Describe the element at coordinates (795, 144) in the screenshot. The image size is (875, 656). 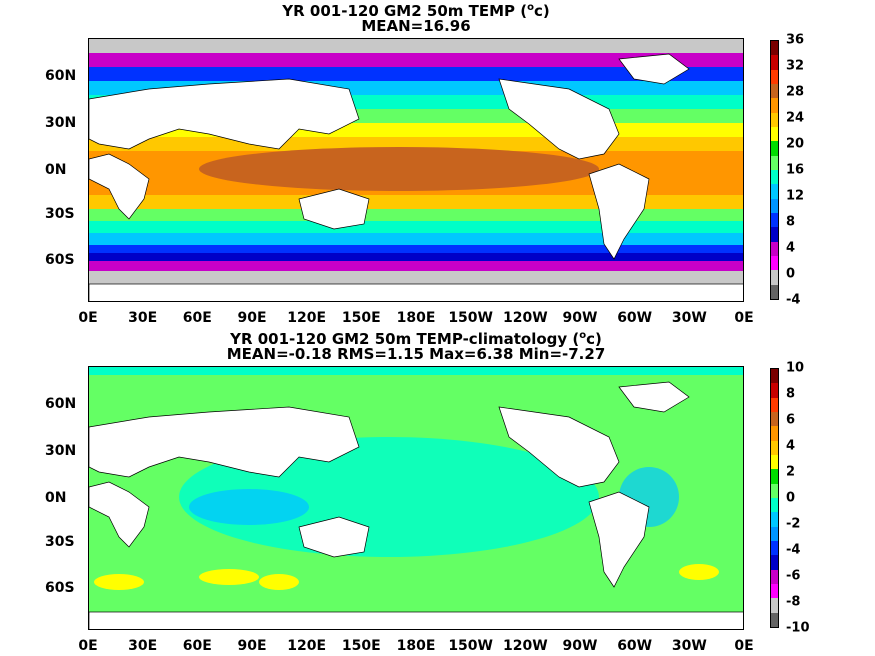
I see `top-colorbar-label: 20` at that location.